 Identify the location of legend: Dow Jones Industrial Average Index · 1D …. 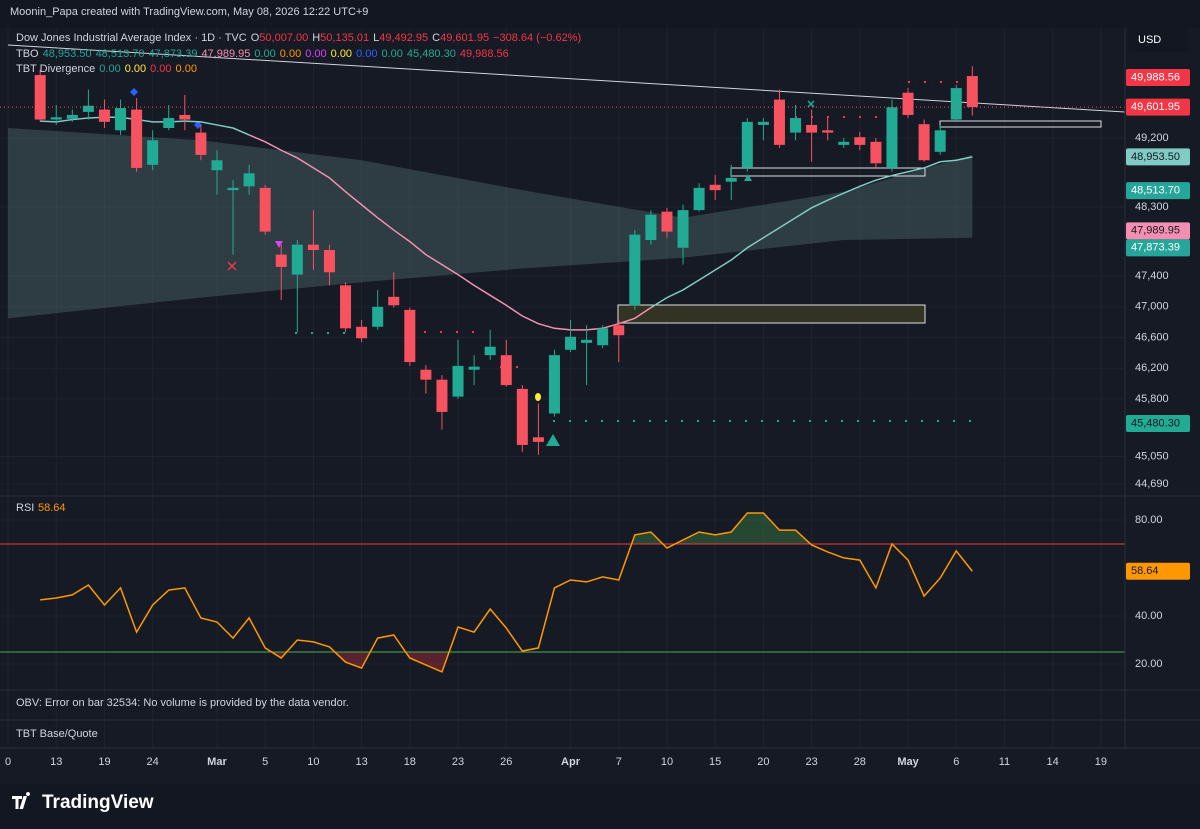
(300, 54).